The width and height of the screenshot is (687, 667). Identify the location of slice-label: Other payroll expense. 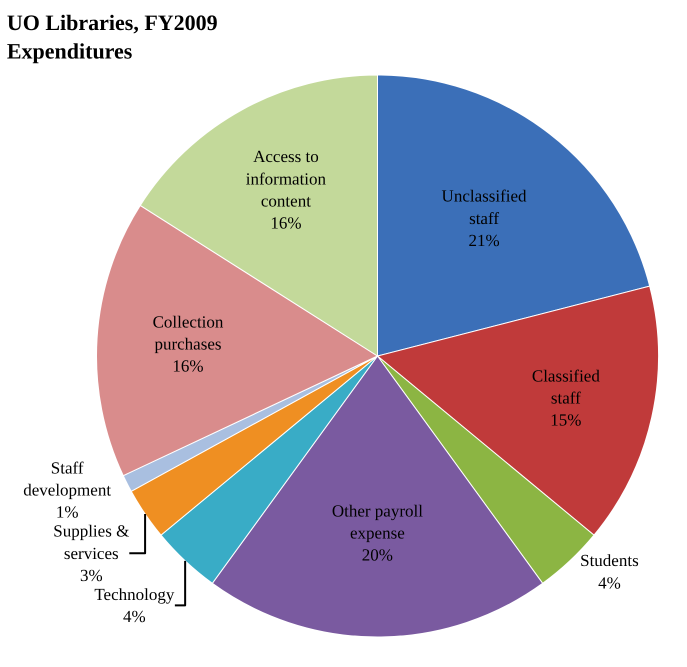
(378, 521).